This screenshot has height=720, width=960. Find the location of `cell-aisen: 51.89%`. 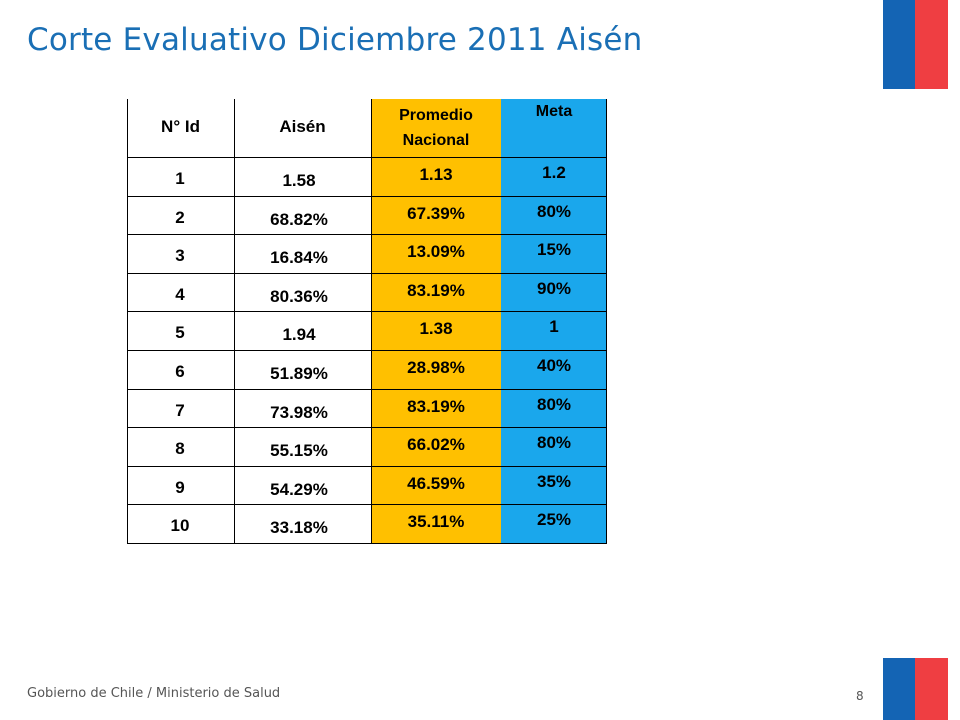

cell-aisen: 51.89% is located at coordinates (299, 373).